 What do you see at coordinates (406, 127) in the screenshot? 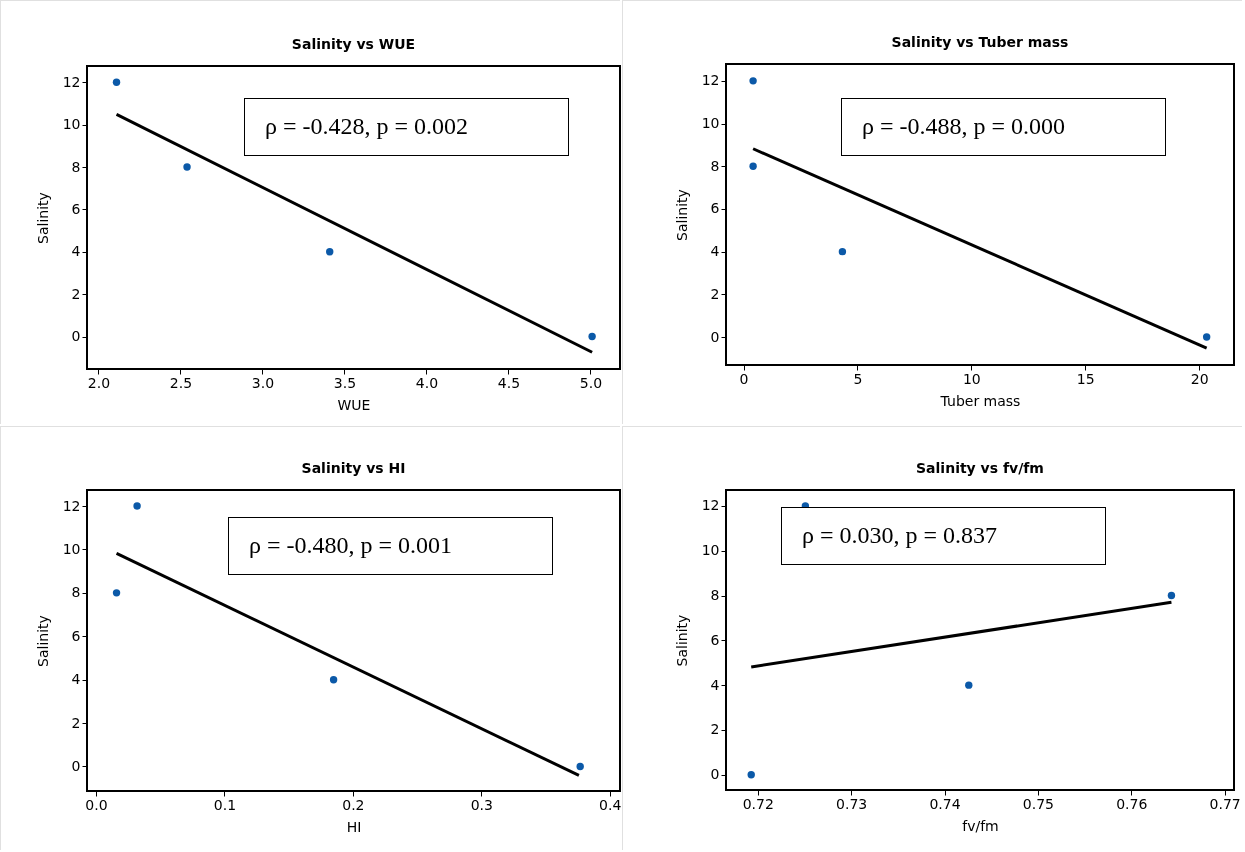
I see `text-box: ρ = -0.428, p = 0.002` at bounding box center [406, 127].